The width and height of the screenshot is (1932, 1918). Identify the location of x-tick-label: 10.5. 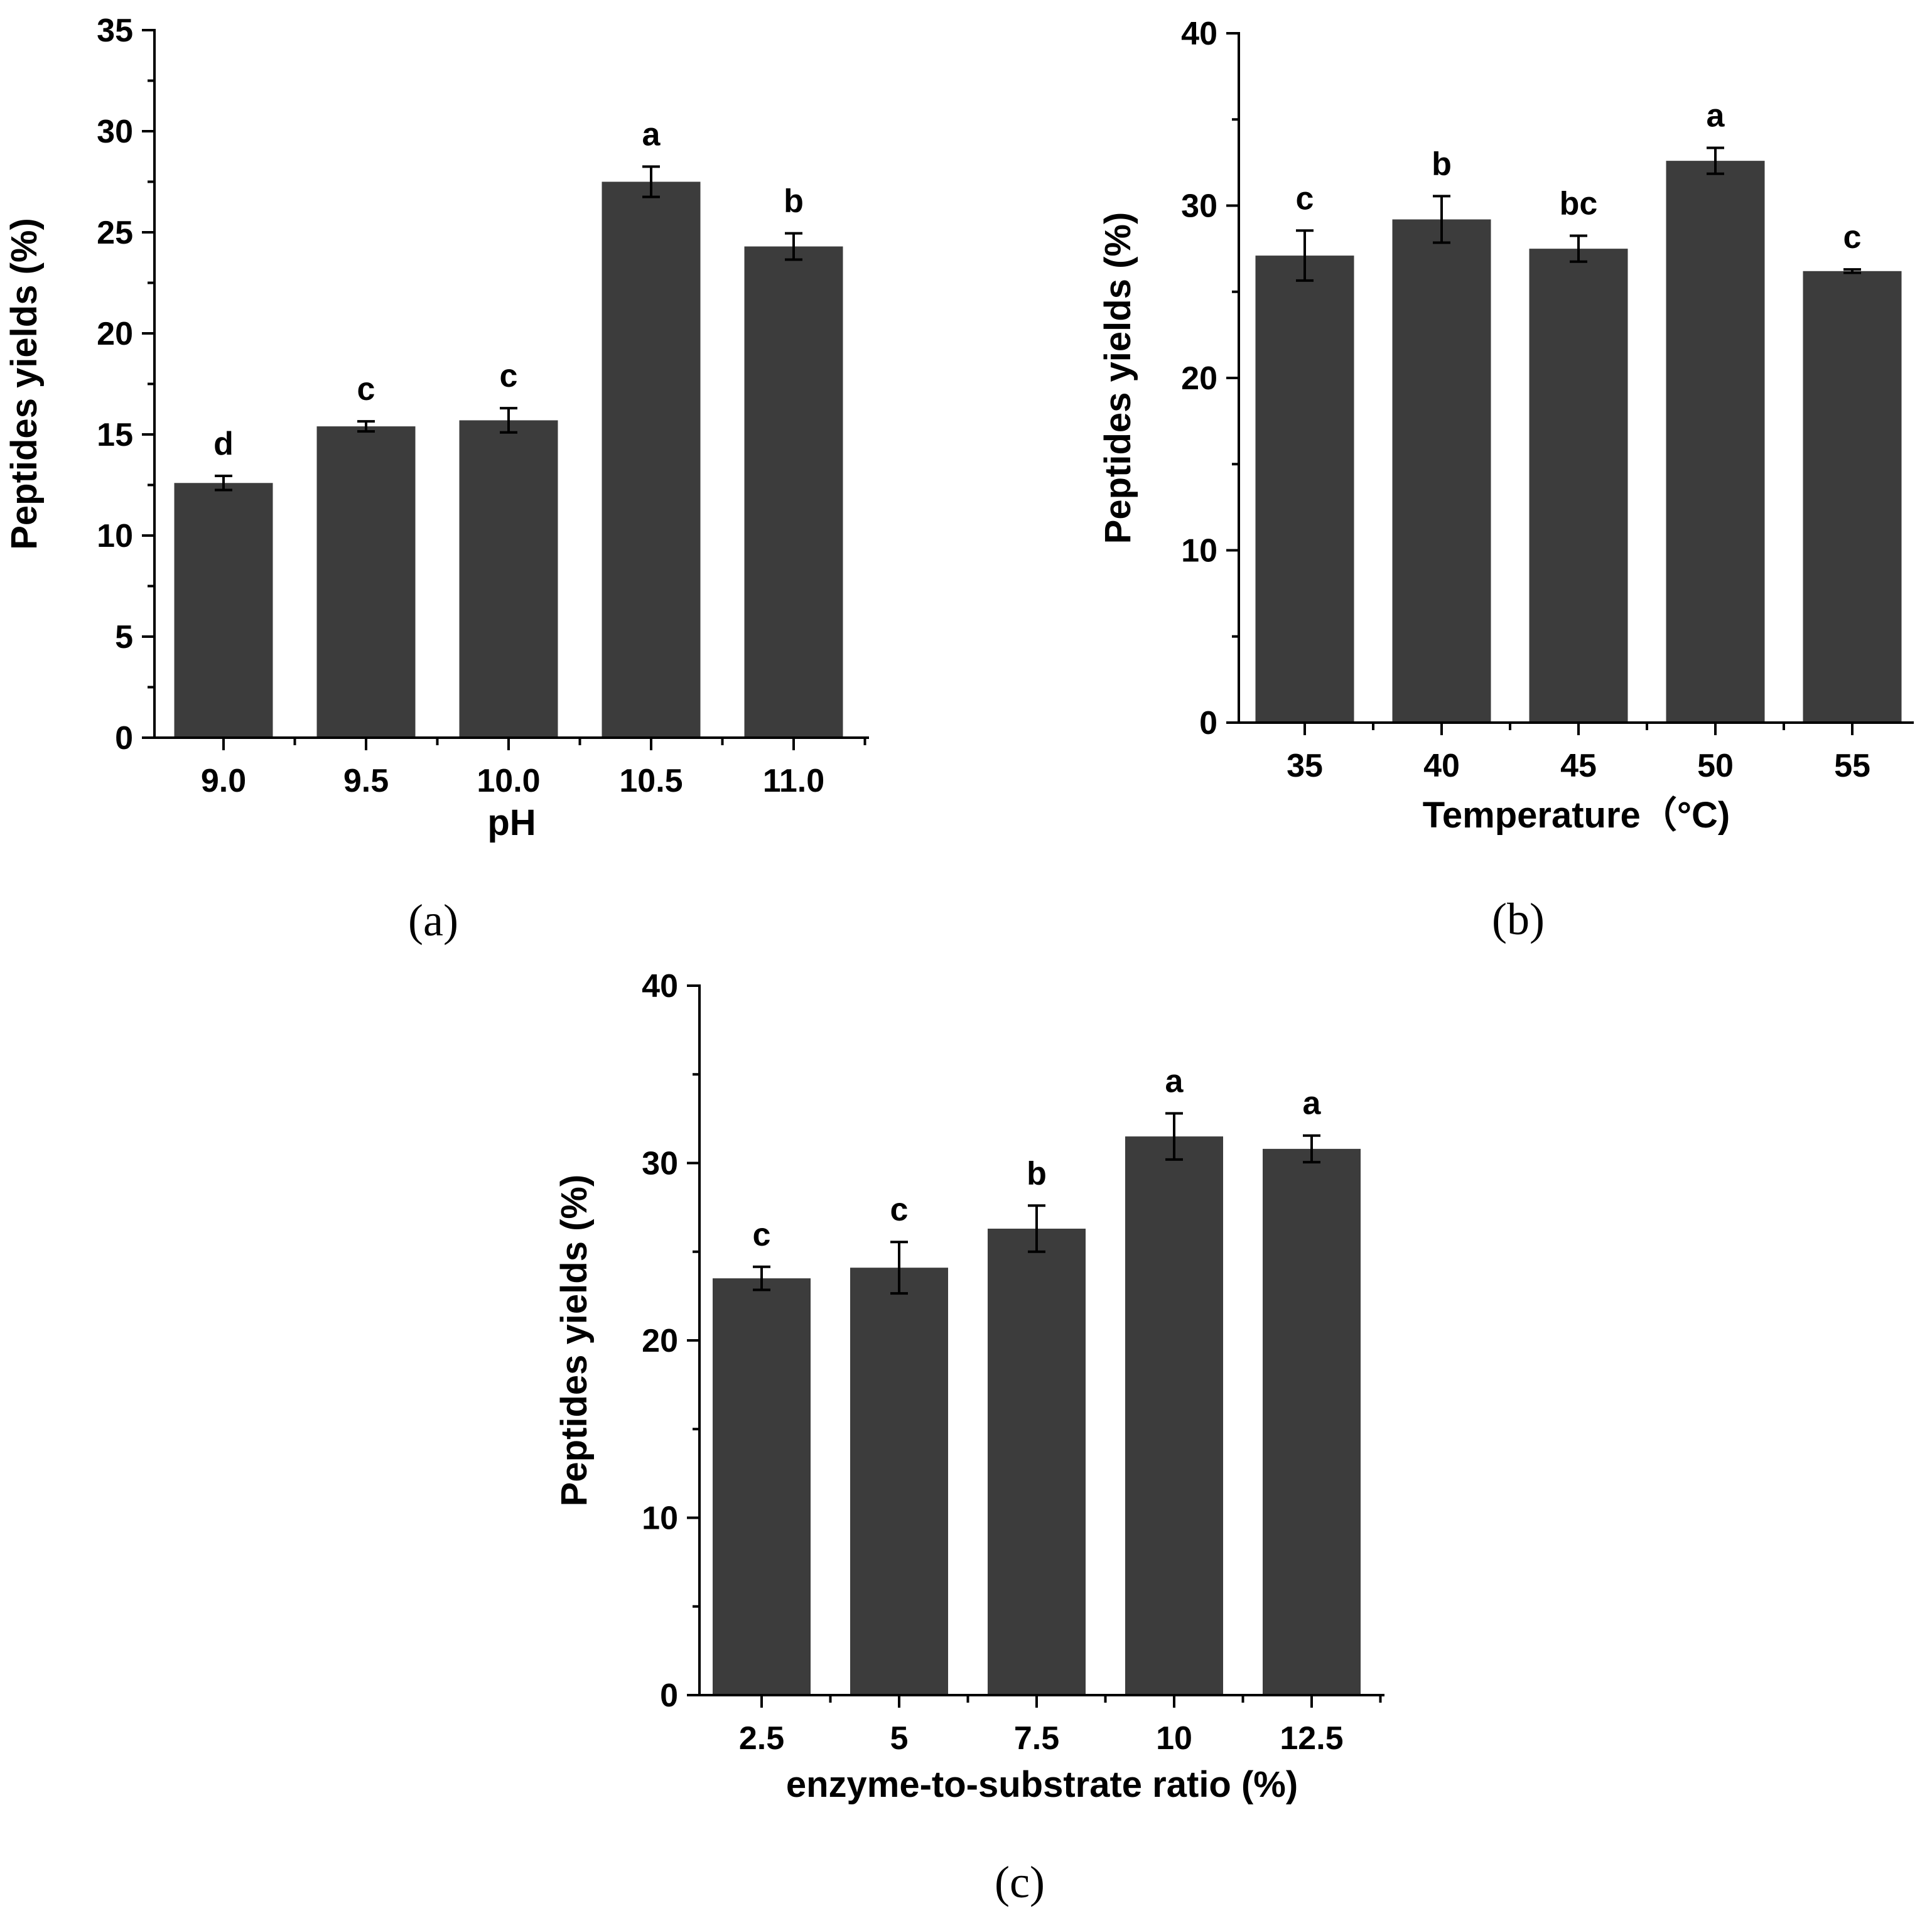
(651, 781).